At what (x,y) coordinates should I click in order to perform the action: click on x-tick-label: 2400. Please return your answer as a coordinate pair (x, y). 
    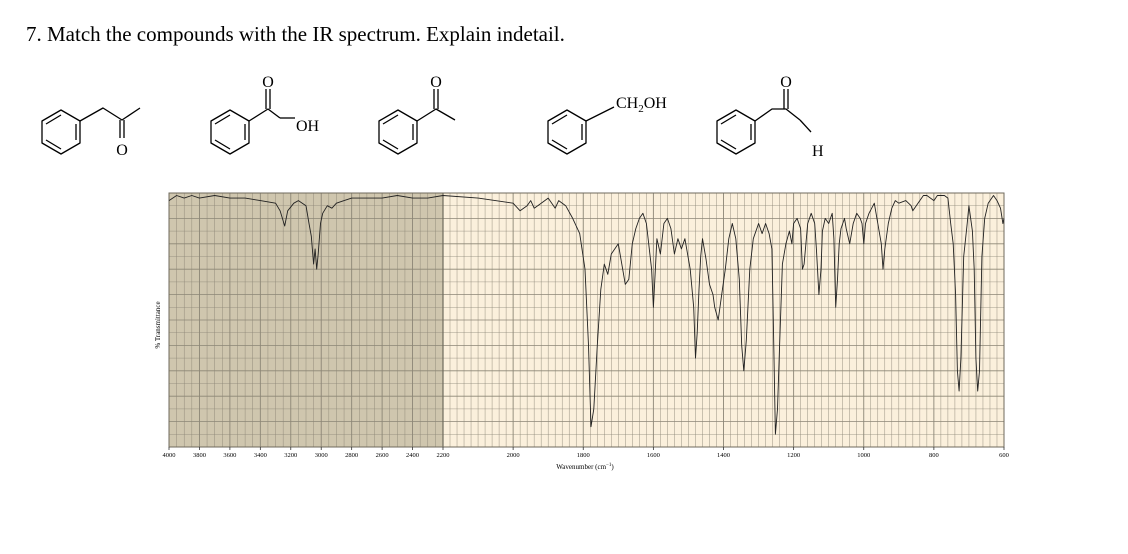
    Looking at the image, I should click on (412, 455).